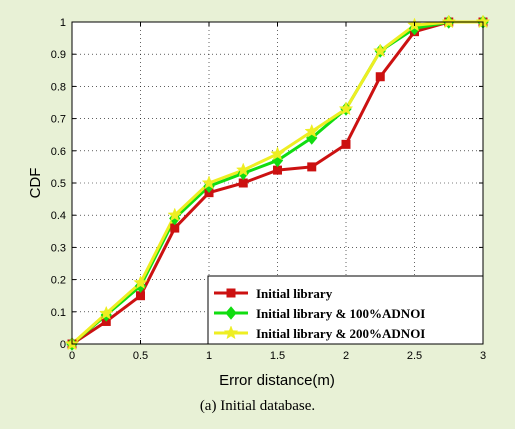 This screenshot has height=429, width=515. I want to click on y-tick-label: 0.1, so click(58, 313).